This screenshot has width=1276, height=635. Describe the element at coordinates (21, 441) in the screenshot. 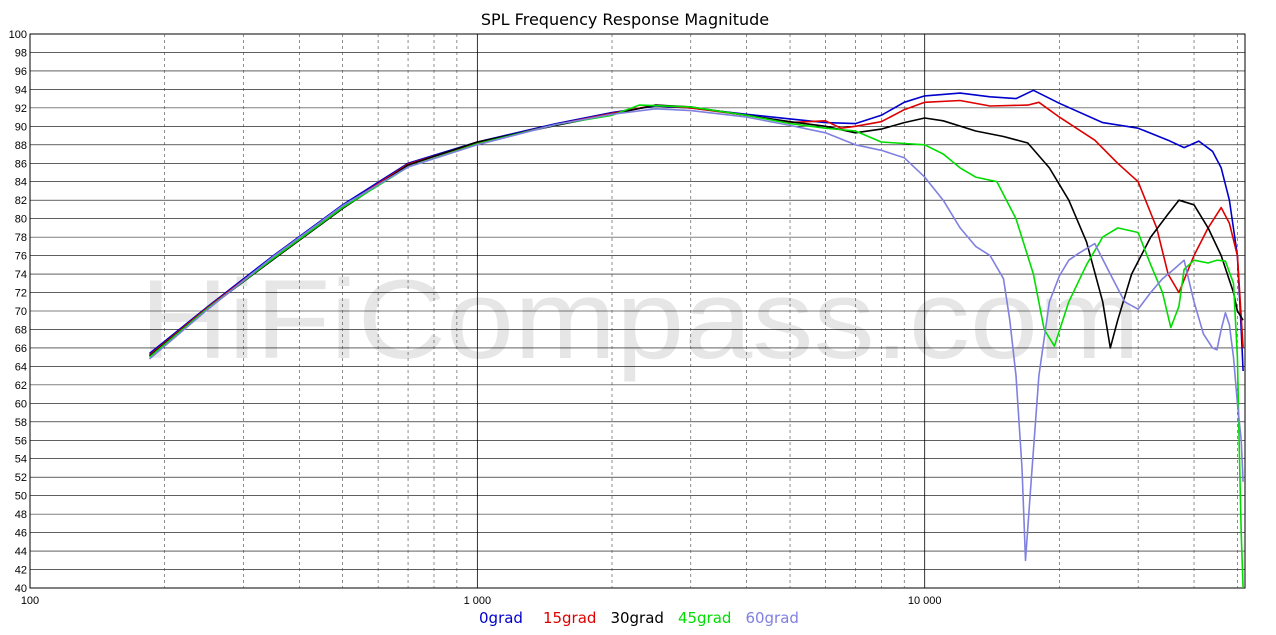

I see `y-tick-label: 56` at that location.